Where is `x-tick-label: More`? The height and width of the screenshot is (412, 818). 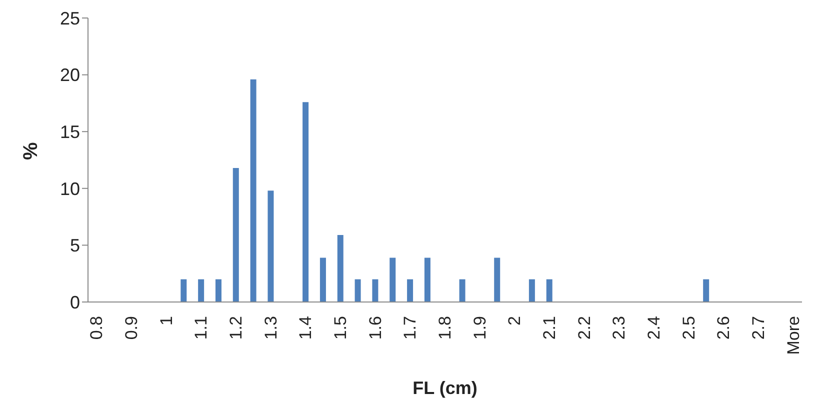 x-tick-label: More is located at coordinates (793, 335).